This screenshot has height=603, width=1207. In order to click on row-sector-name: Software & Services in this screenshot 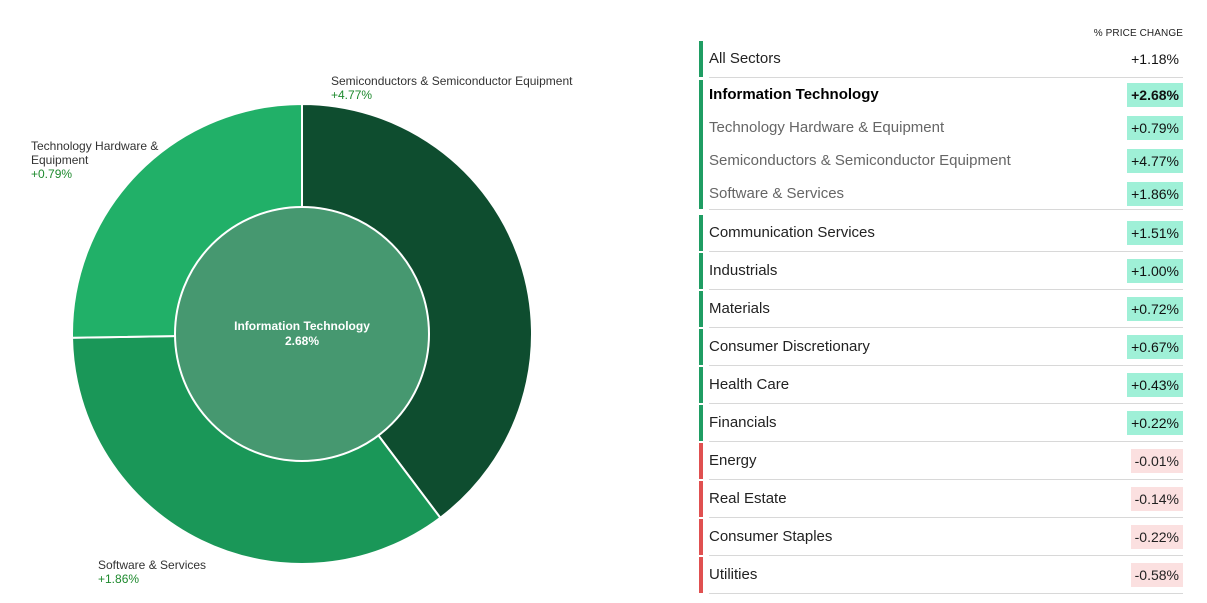, I will do `click(777, 193)`.